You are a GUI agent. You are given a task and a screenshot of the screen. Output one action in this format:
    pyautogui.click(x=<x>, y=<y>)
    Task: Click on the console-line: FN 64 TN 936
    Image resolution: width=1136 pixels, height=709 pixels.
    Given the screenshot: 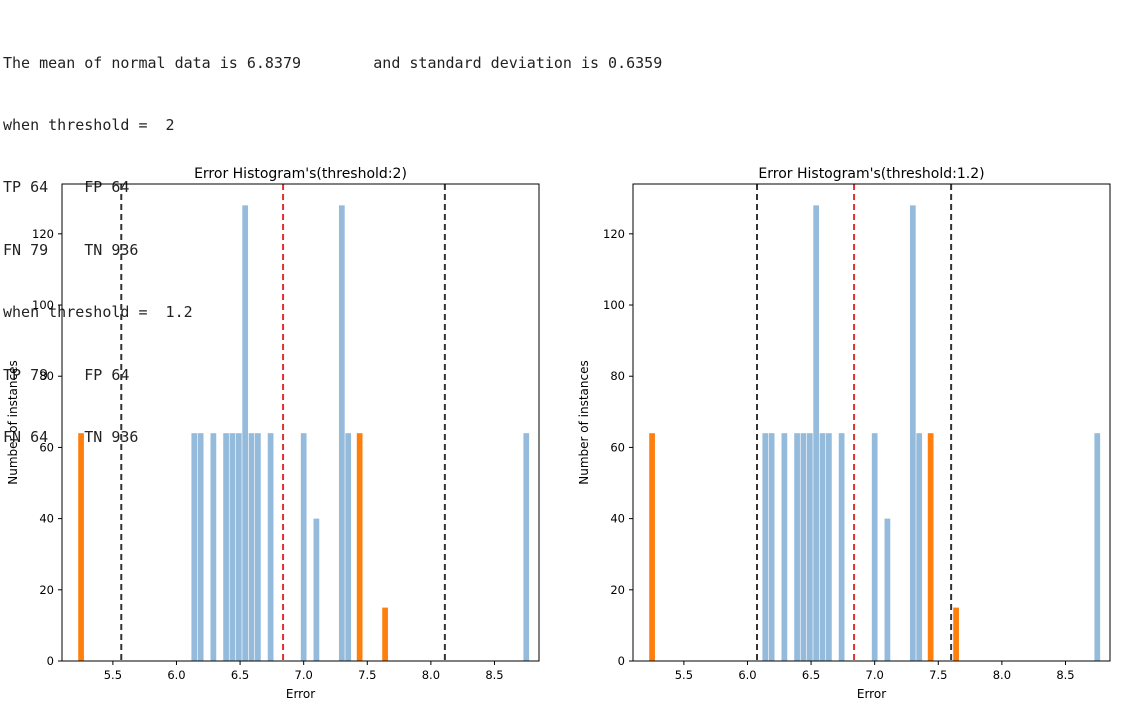 What is the action you would take?
    pyautogui.click(x=71, y=436)
    